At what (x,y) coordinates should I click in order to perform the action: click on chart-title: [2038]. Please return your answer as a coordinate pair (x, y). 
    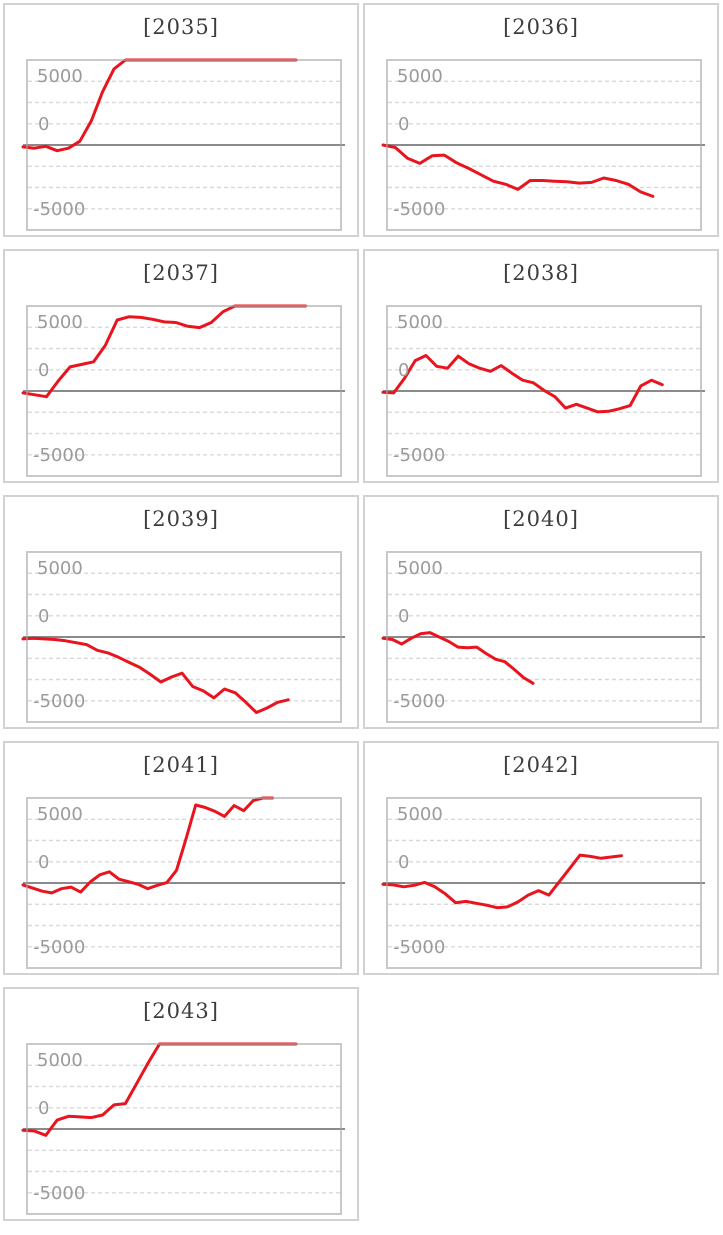
    Looking at the image, I should click on (541, 273).